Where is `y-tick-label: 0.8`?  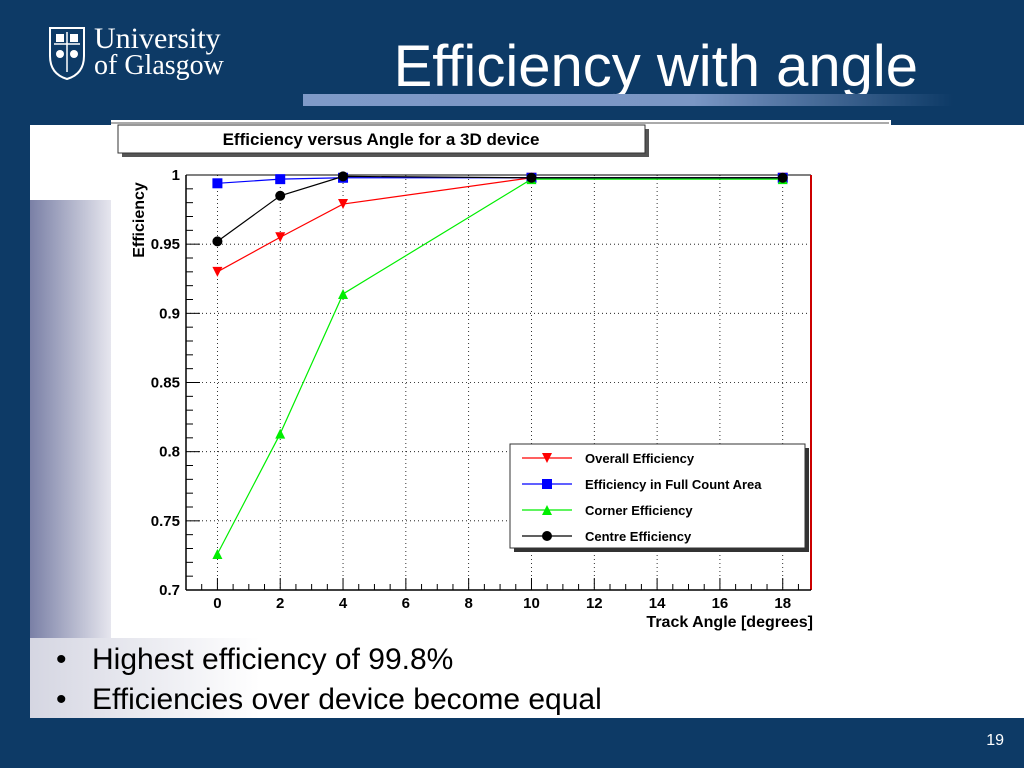 y-tick-label: 0.8 is located at coordinates (169, 452).